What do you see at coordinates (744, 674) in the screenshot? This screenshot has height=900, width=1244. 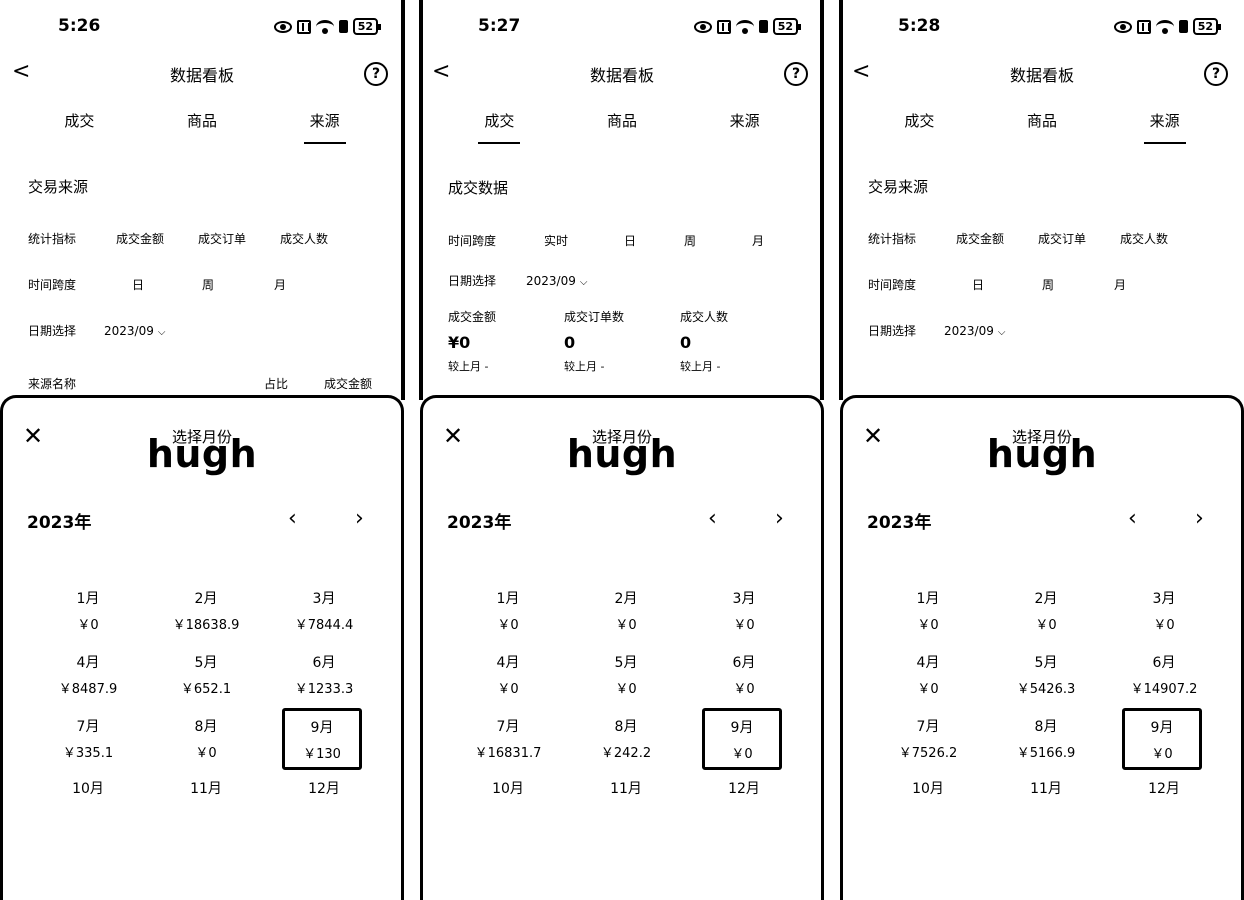 I see `month-cell: 6月 ￥0` at bounding box center [744, 674].